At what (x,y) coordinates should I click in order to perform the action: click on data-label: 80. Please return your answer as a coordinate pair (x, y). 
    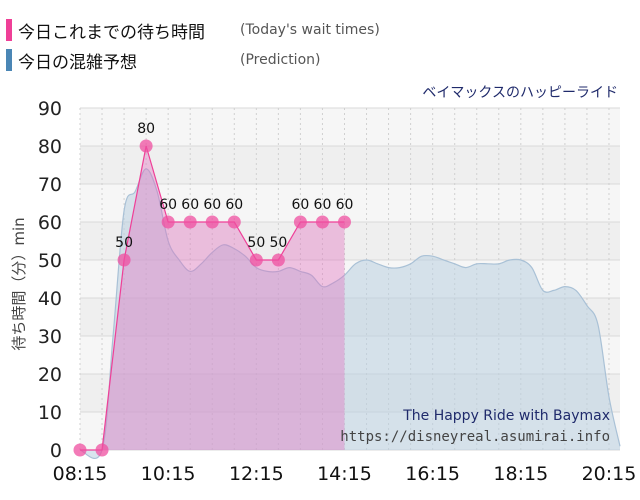
    Looking at the image, I should click on (146, 129).